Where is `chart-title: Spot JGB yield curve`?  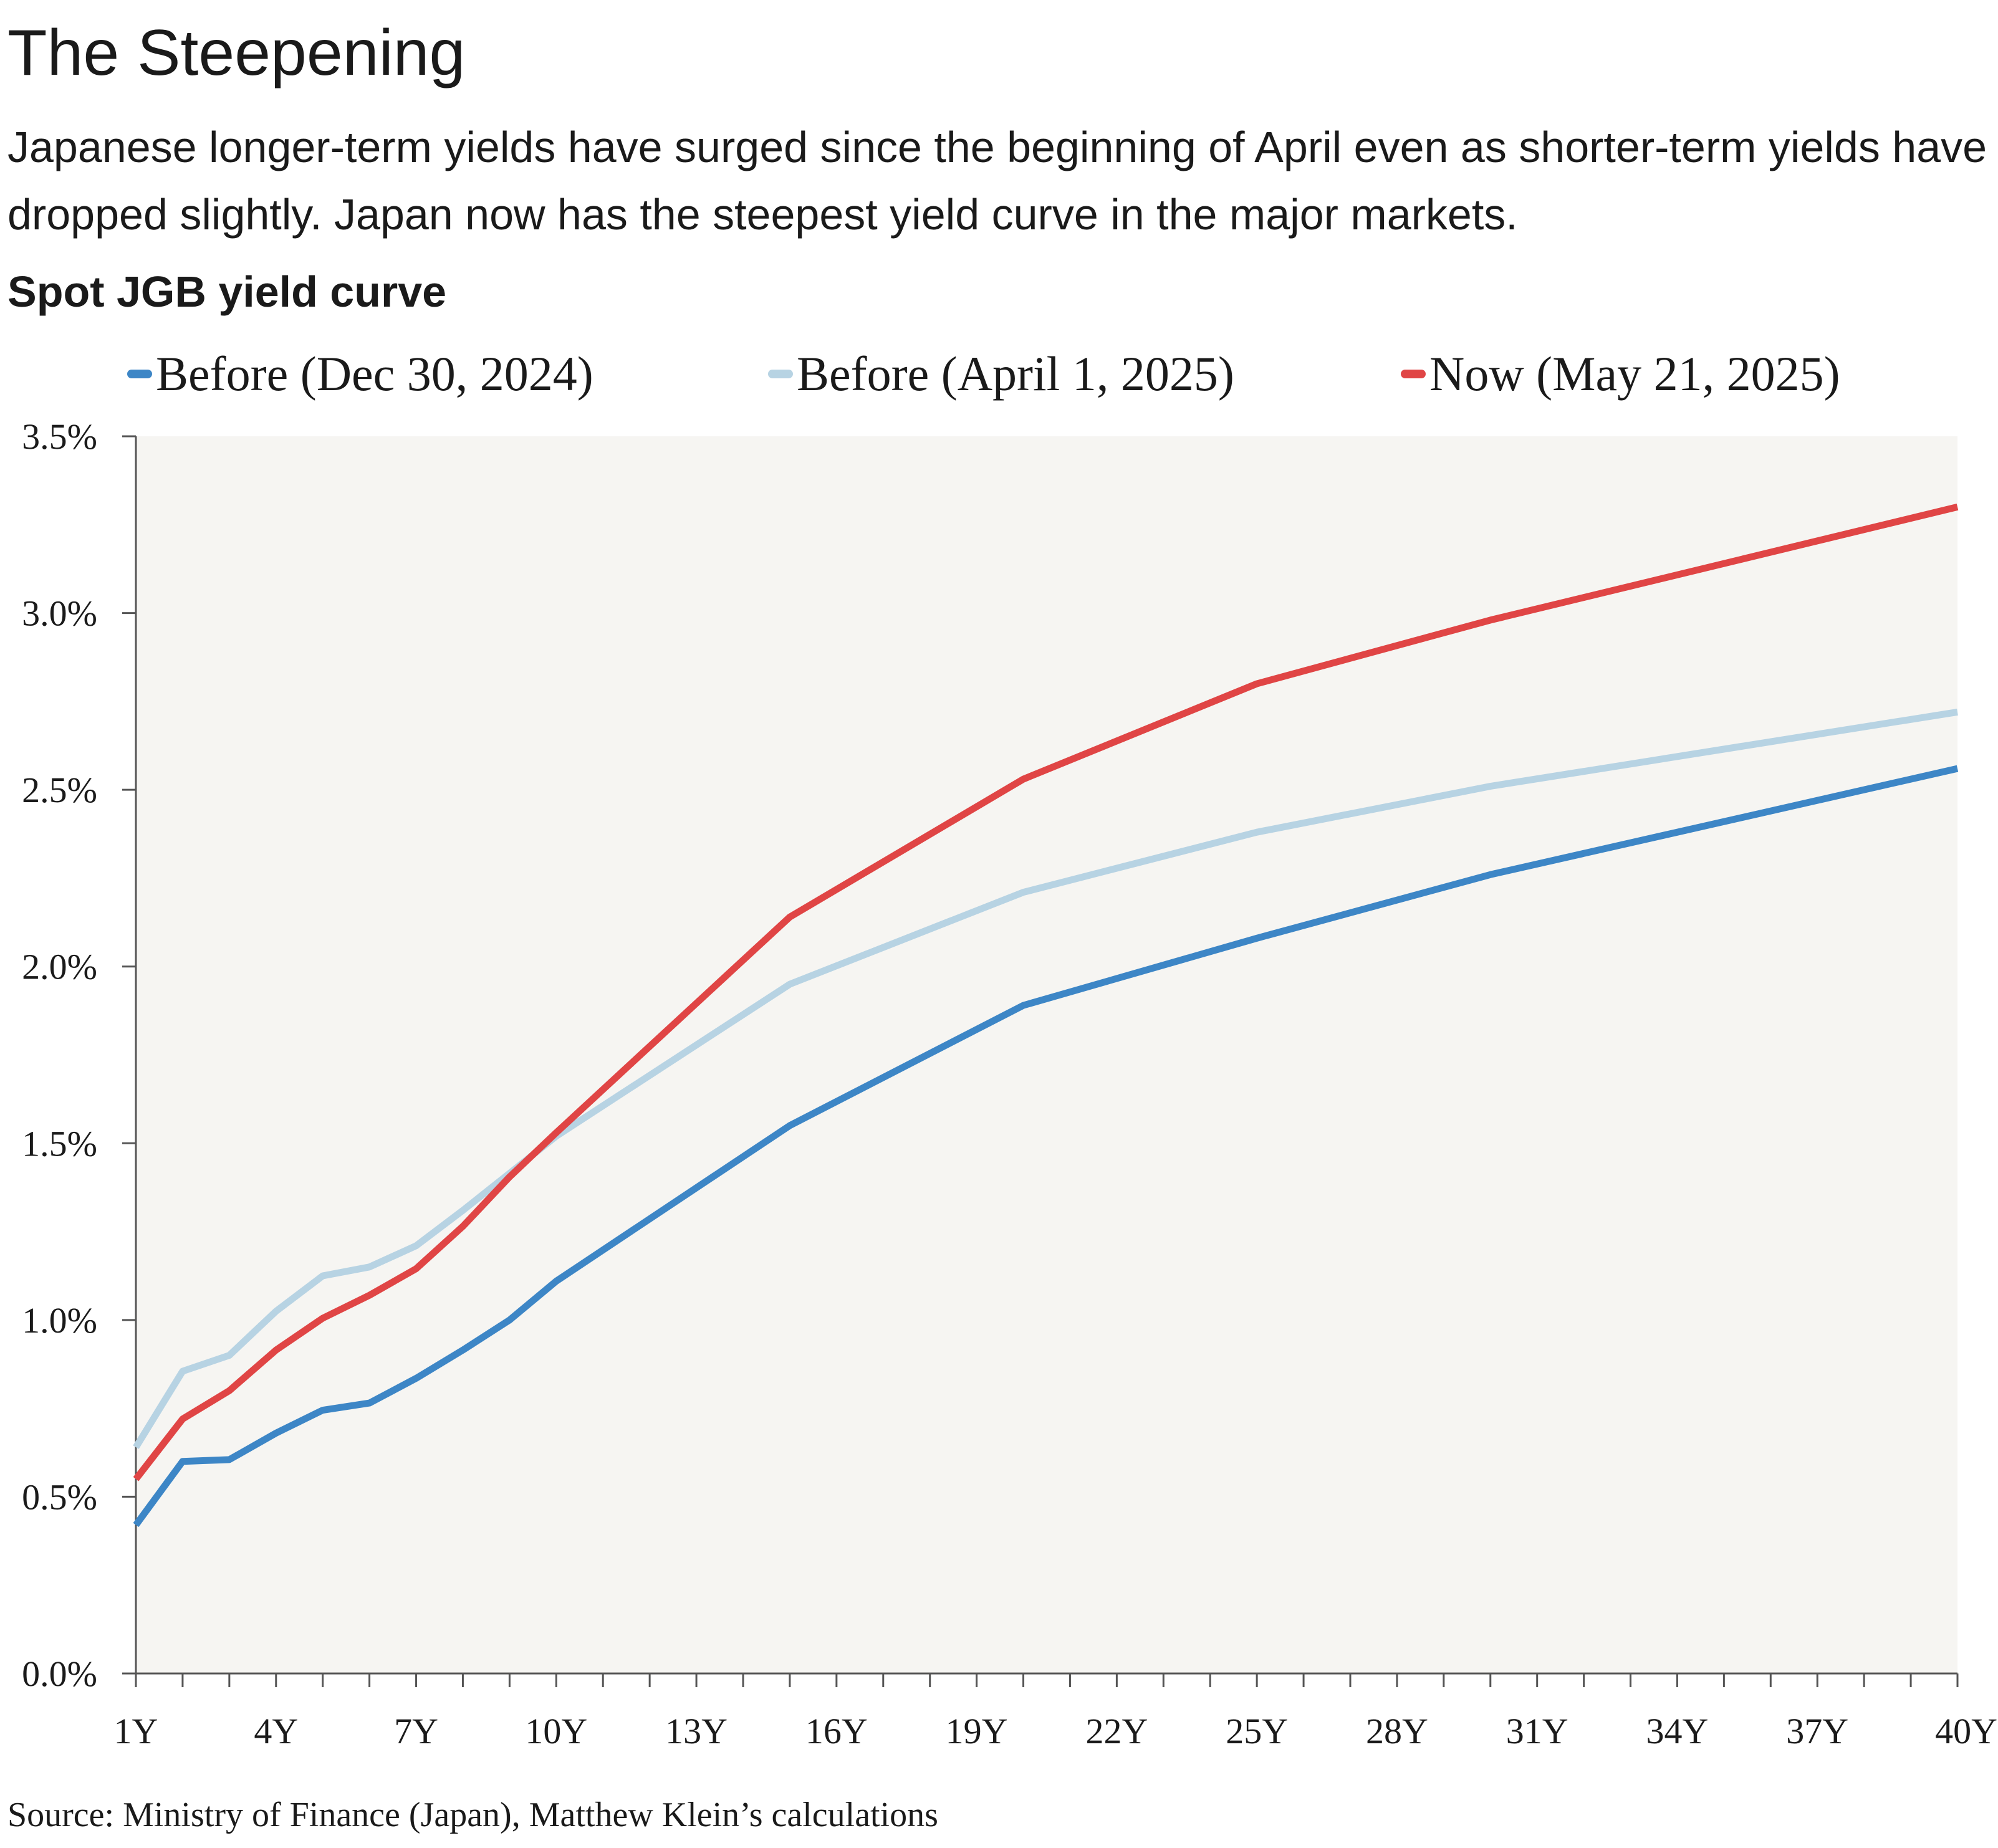
chart-title: Spot JGB yield curve is located at coordinates (227, 291).